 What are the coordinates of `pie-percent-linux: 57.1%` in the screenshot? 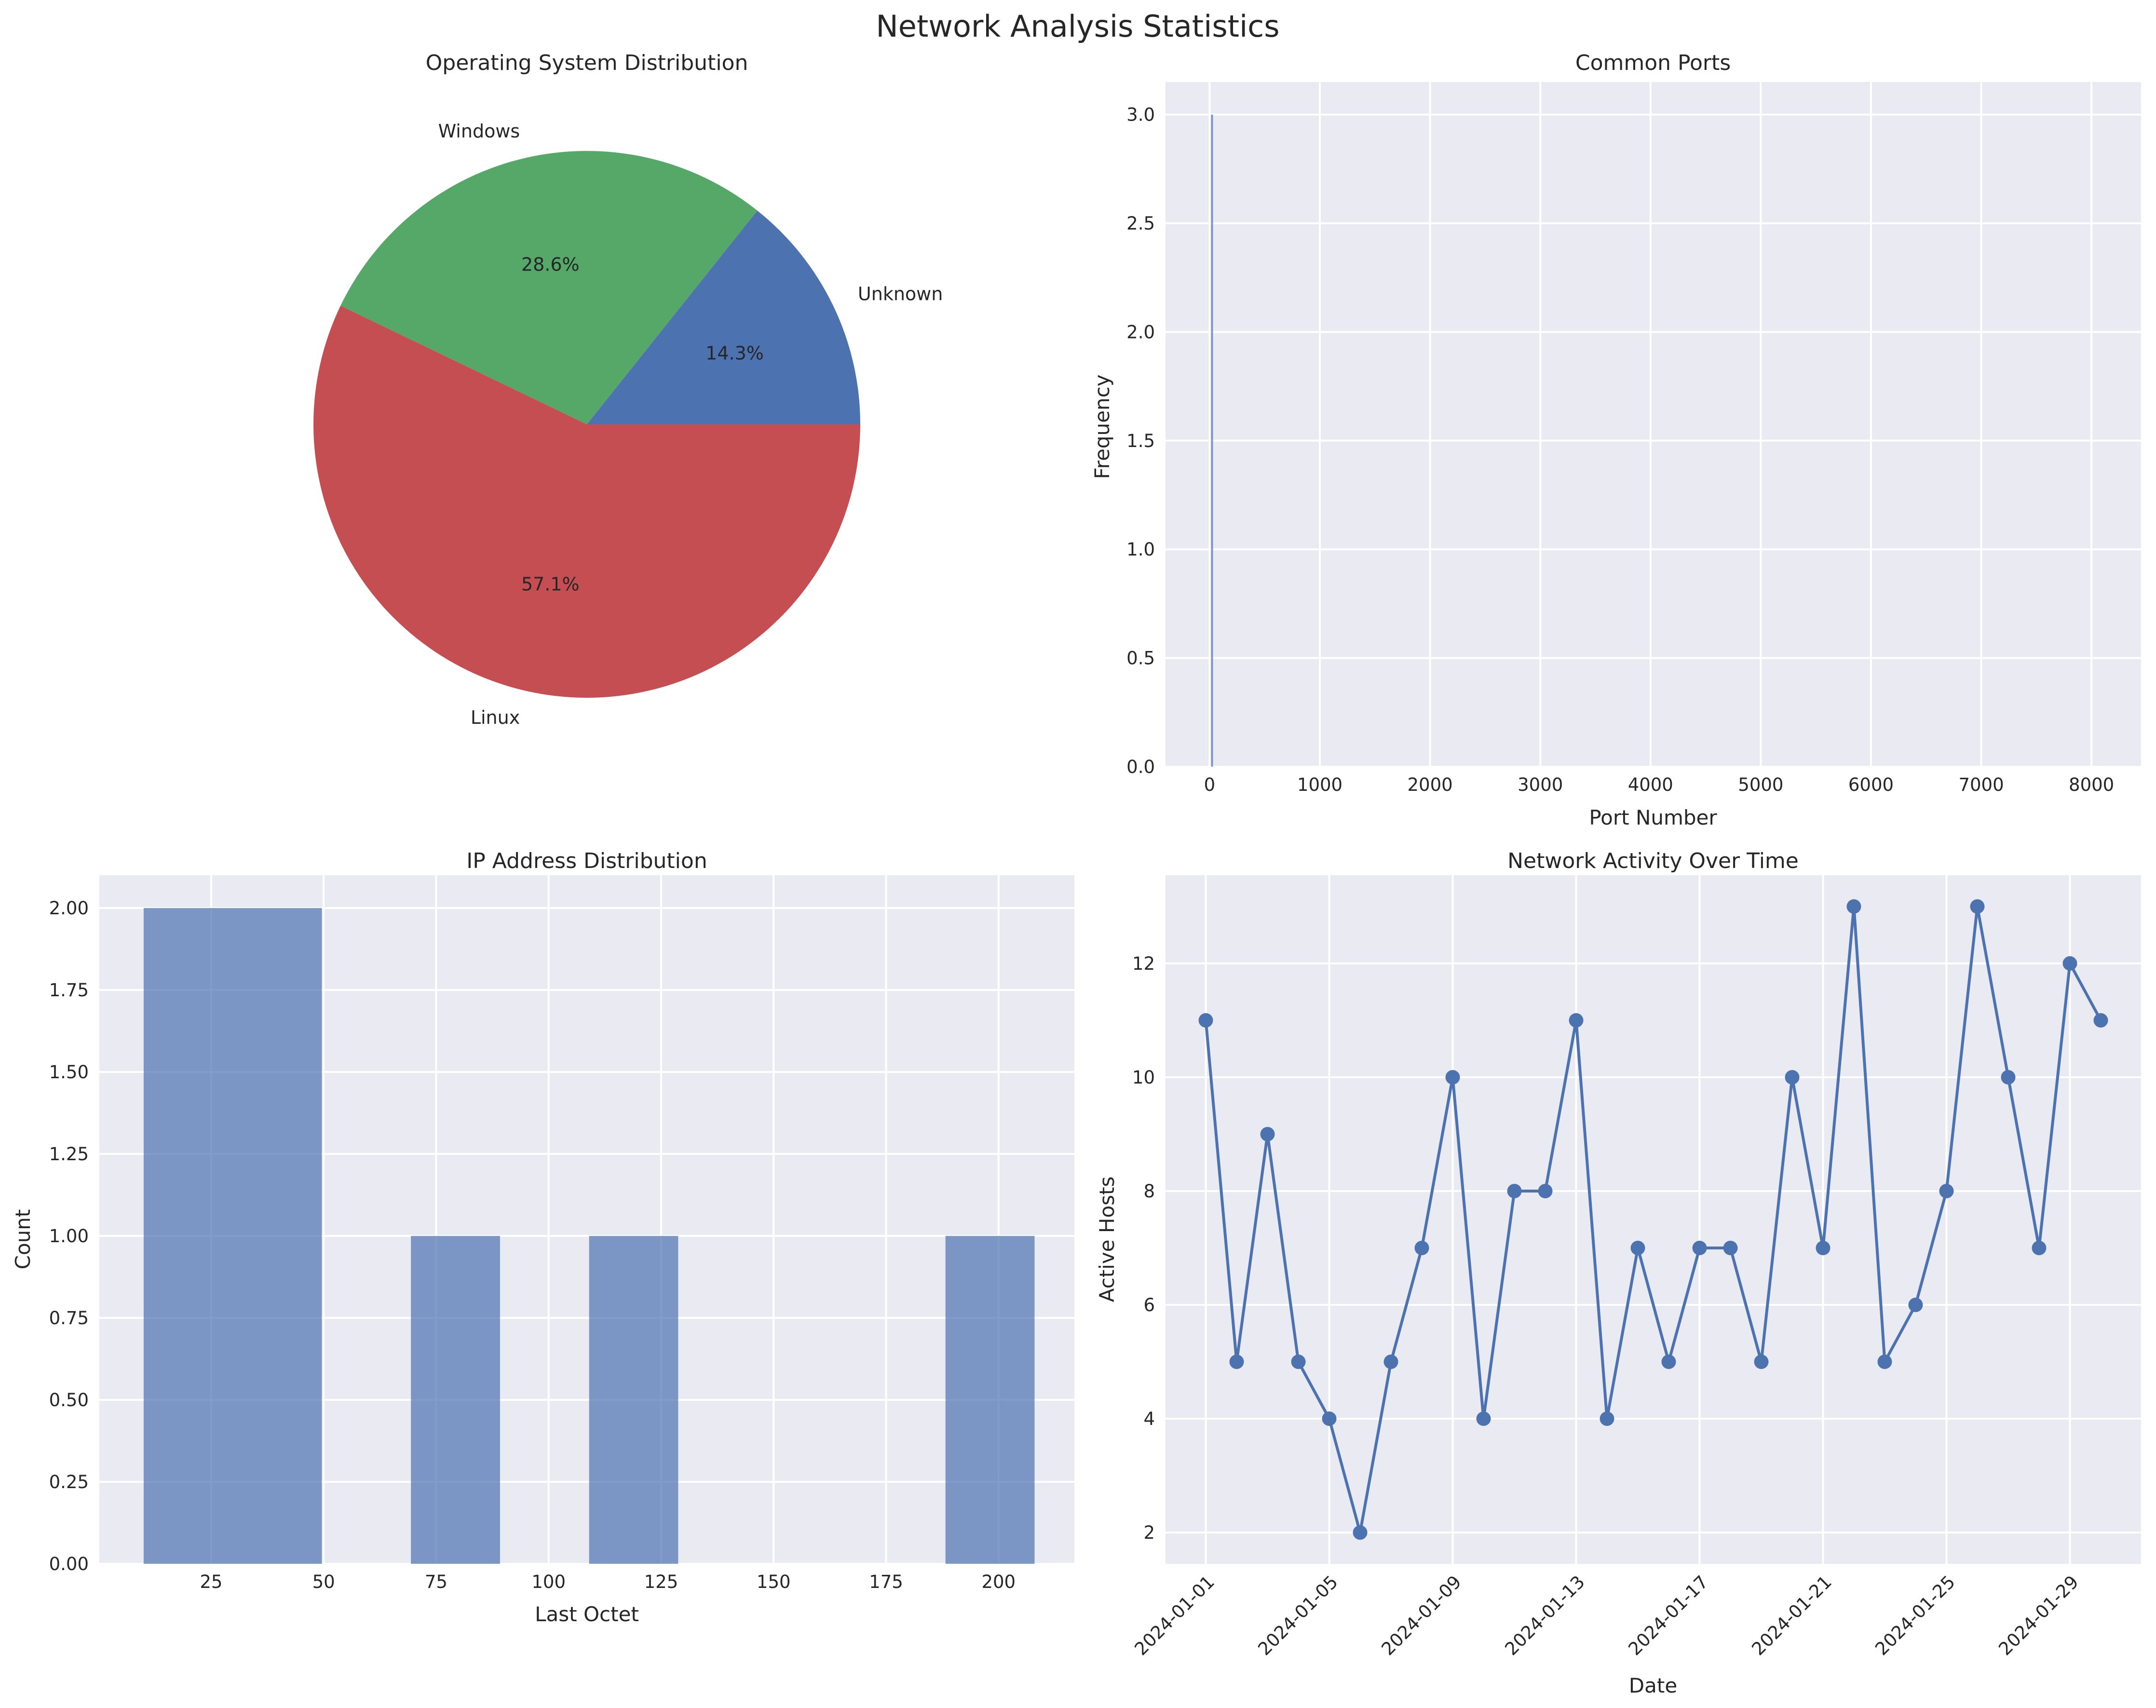 It's located at (551, 584).